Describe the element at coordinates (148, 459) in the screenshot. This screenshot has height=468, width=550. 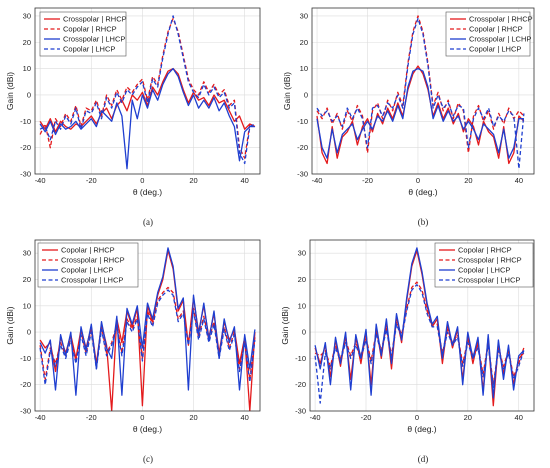
I see `panel-caption: (c)` at that location.